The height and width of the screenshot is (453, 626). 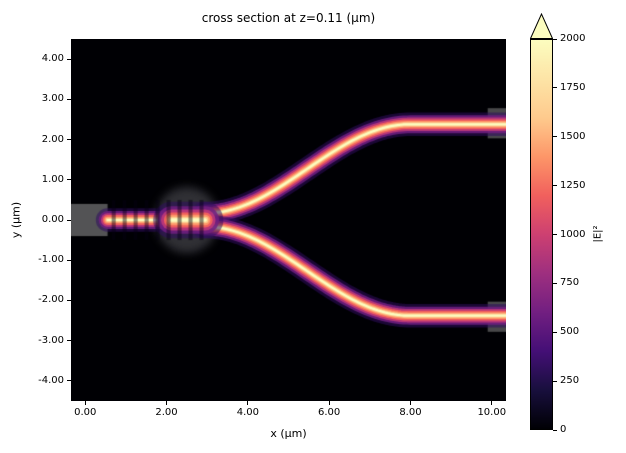 What do you see at coordinates (329, 412) in the screenshot?
I see `x-tick-label: 6.00` at bounding box center [329, 412].